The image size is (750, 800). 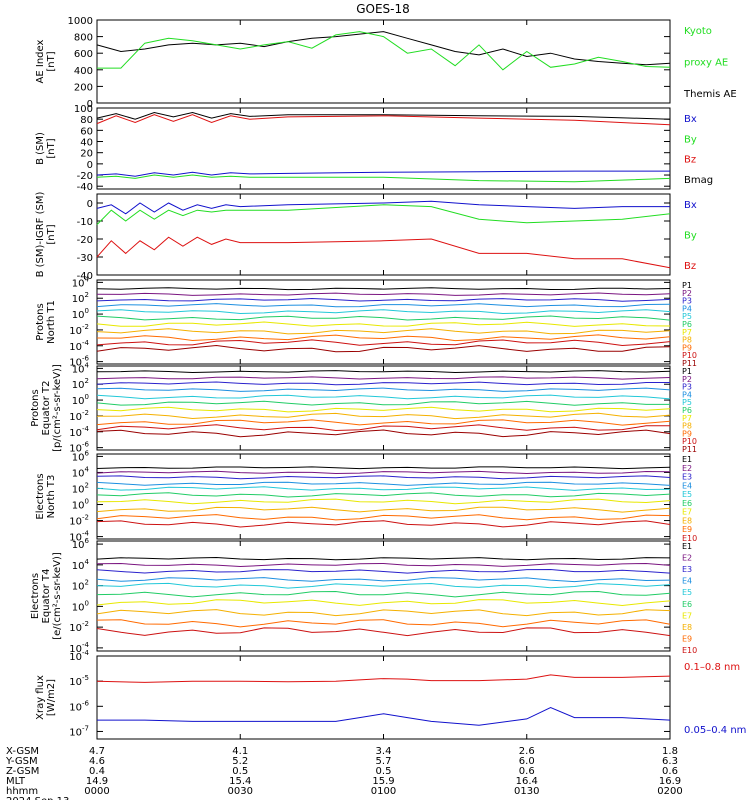 What do you see at coordinates (51, 697) in the screenshot?
I see `y-axis-label-line: [W/m2]` at bounding box center [51, 697].